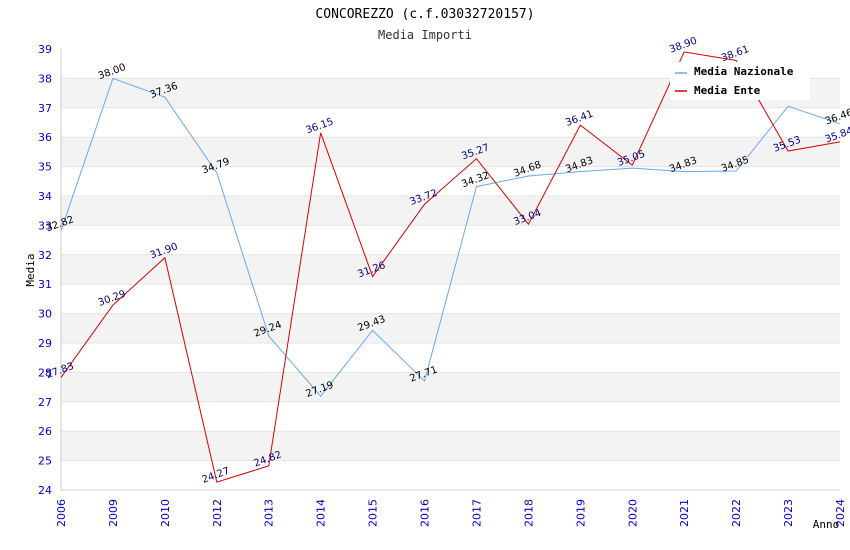 This screenshot has width=850, height=550. Describe the element at coordinates (30, 269) in the screenshot. I see `y-axis-label: Media` at that location.